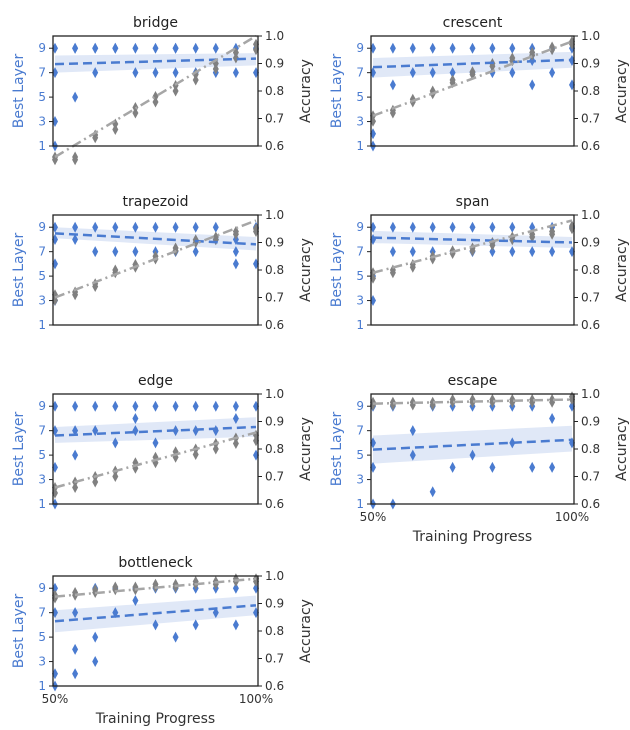  Describe the element at coordinates (590, 243) in the screenshot. I see `right-tick-label: 0.9` at that location.